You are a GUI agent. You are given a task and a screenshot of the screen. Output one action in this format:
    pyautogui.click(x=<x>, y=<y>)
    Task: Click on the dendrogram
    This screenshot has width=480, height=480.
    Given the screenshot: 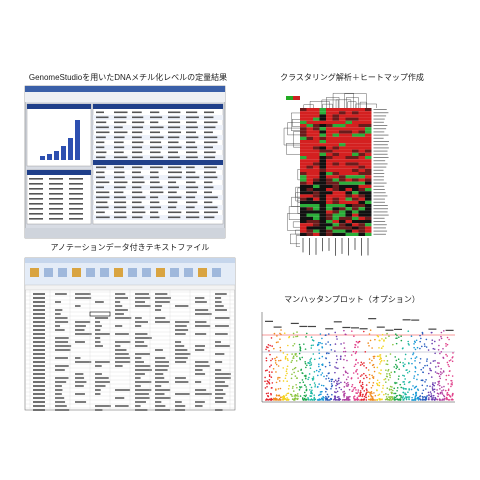 What is the action you would take?
    pyautogui.click(x=295, y=121)
    